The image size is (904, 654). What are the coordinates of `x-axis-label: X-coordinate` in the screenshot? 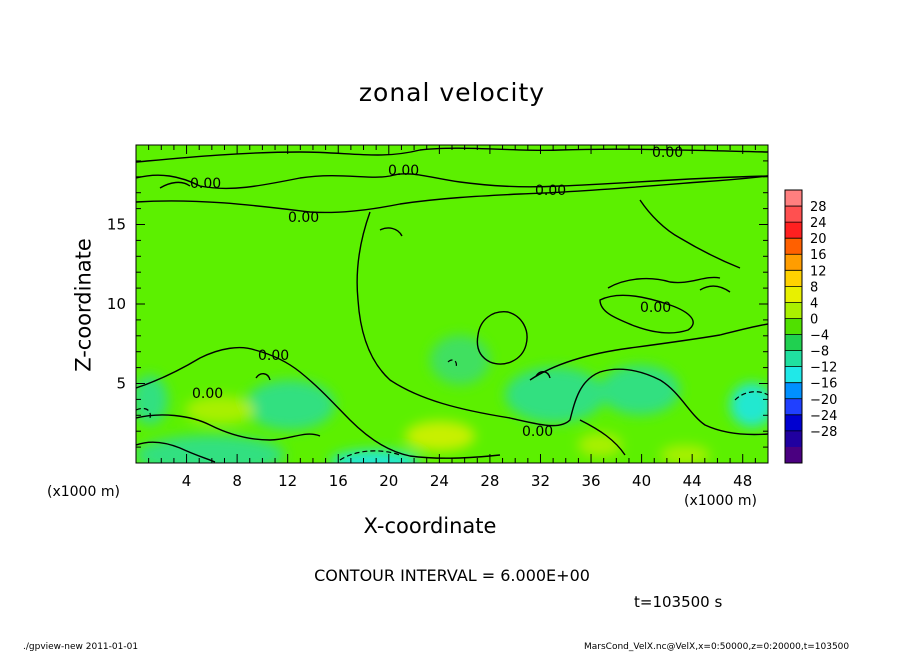 It's located at (430, 526).